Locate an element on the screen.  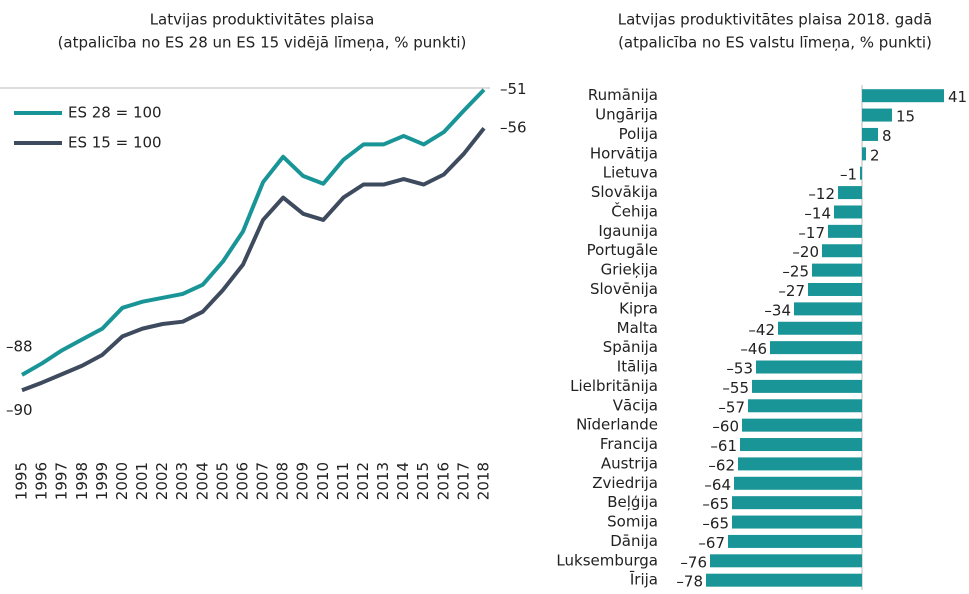
data-label: –53 is located at coordinates (739, 369).